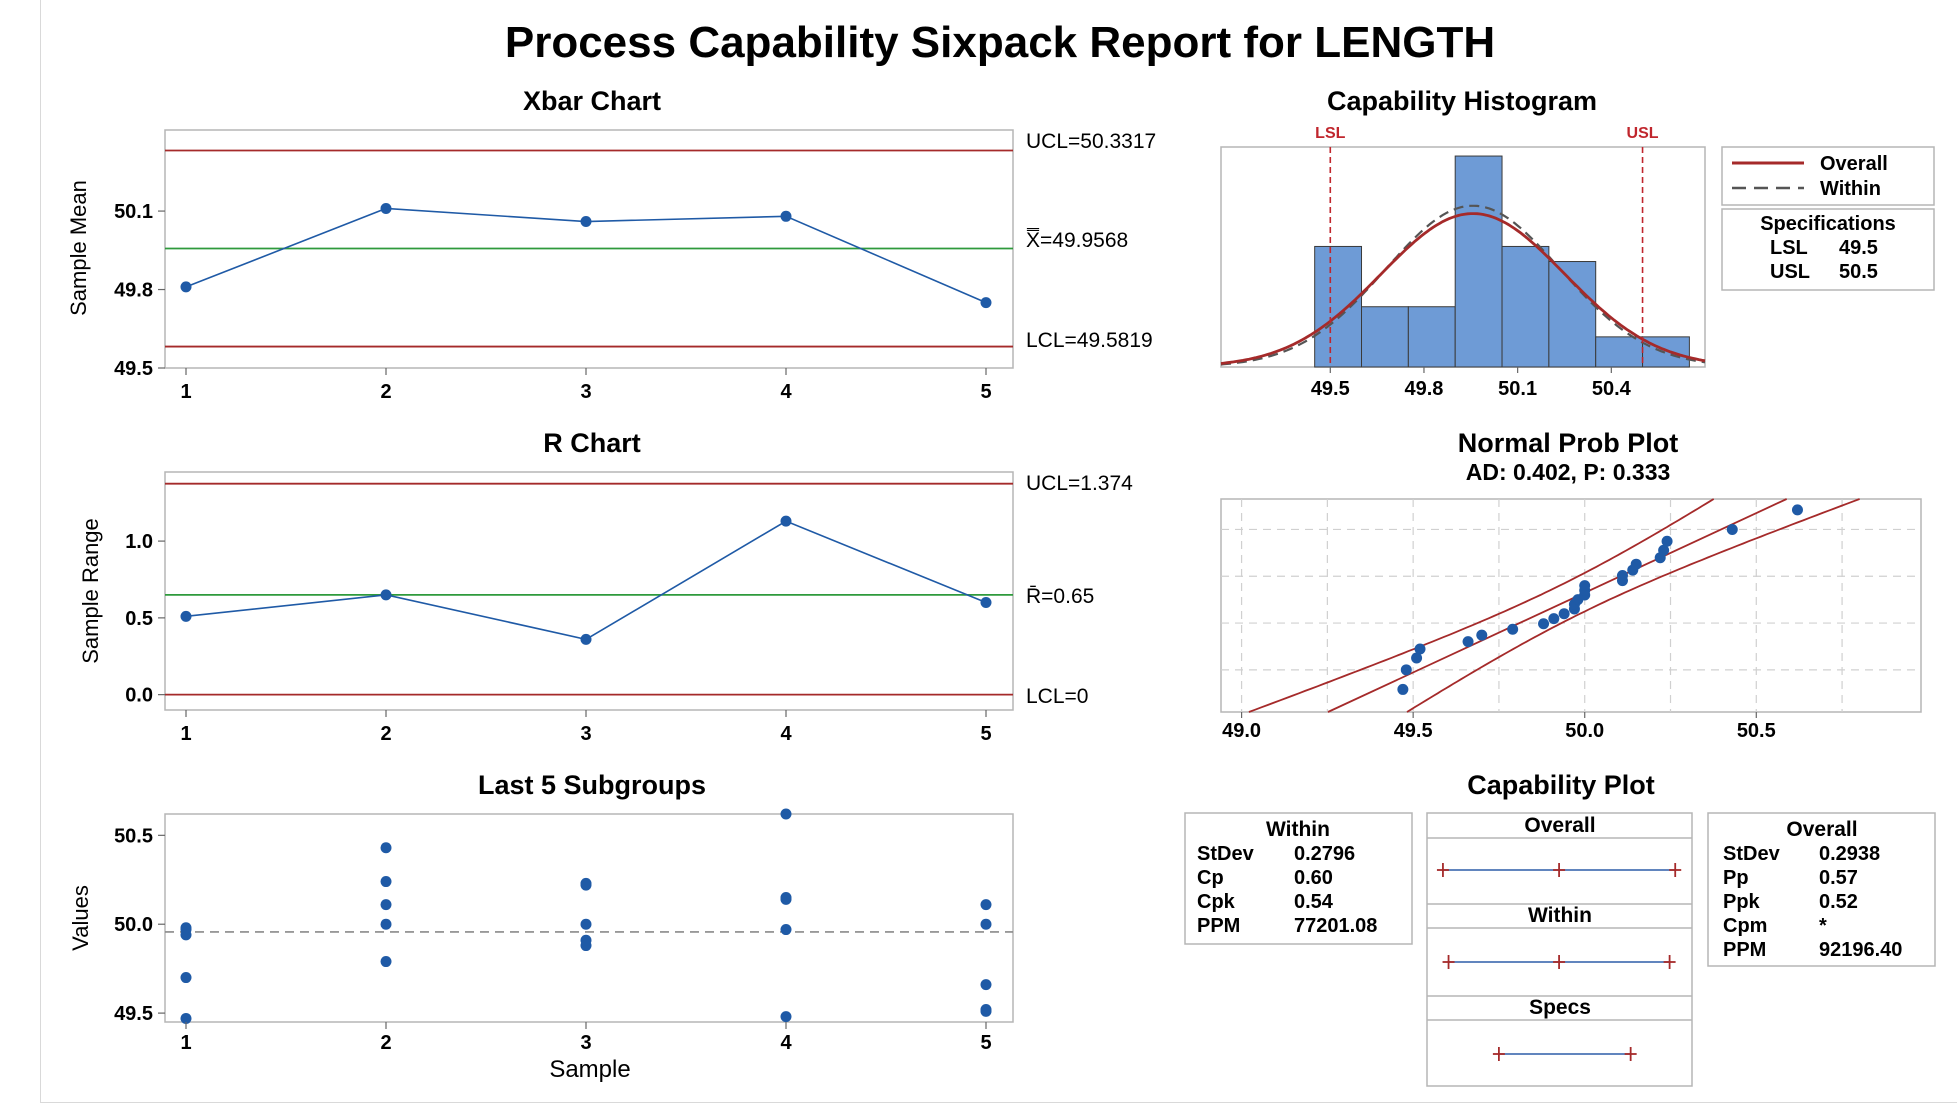 This screenshot has height=1103, width=1957. Describe the element at coordinates (1736, 878) in the screenshot. I see `overall-stat-label: Pp` at that location.